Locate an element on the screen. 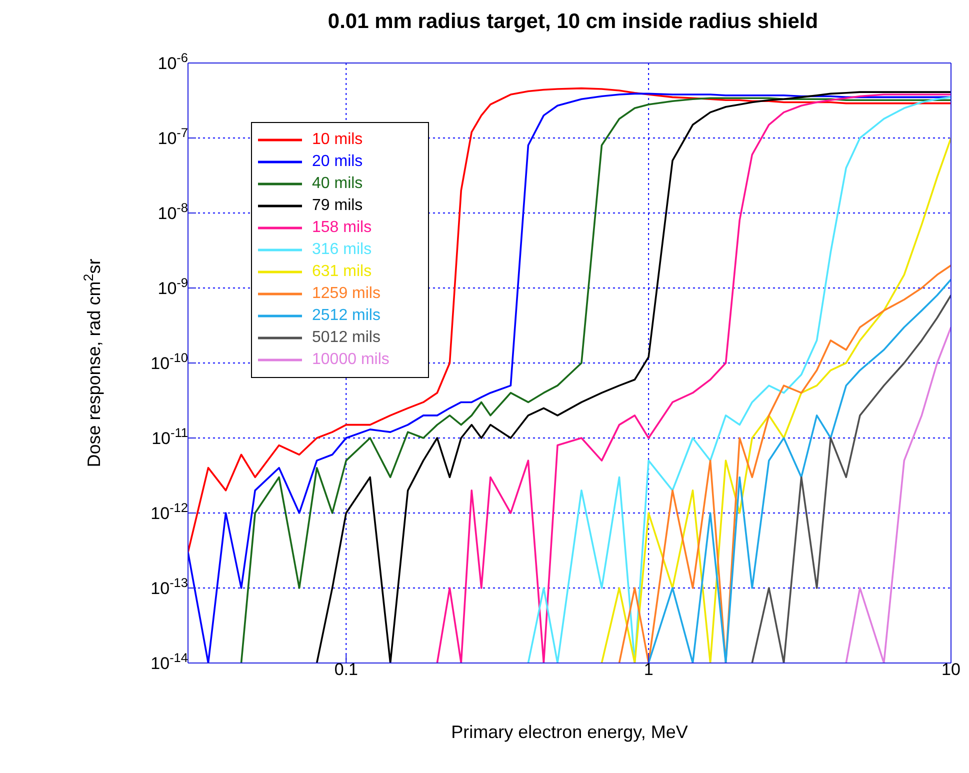 This screenshot has width=969, height=773. x-tick-label: 10 is located at coordinates (951, 669).